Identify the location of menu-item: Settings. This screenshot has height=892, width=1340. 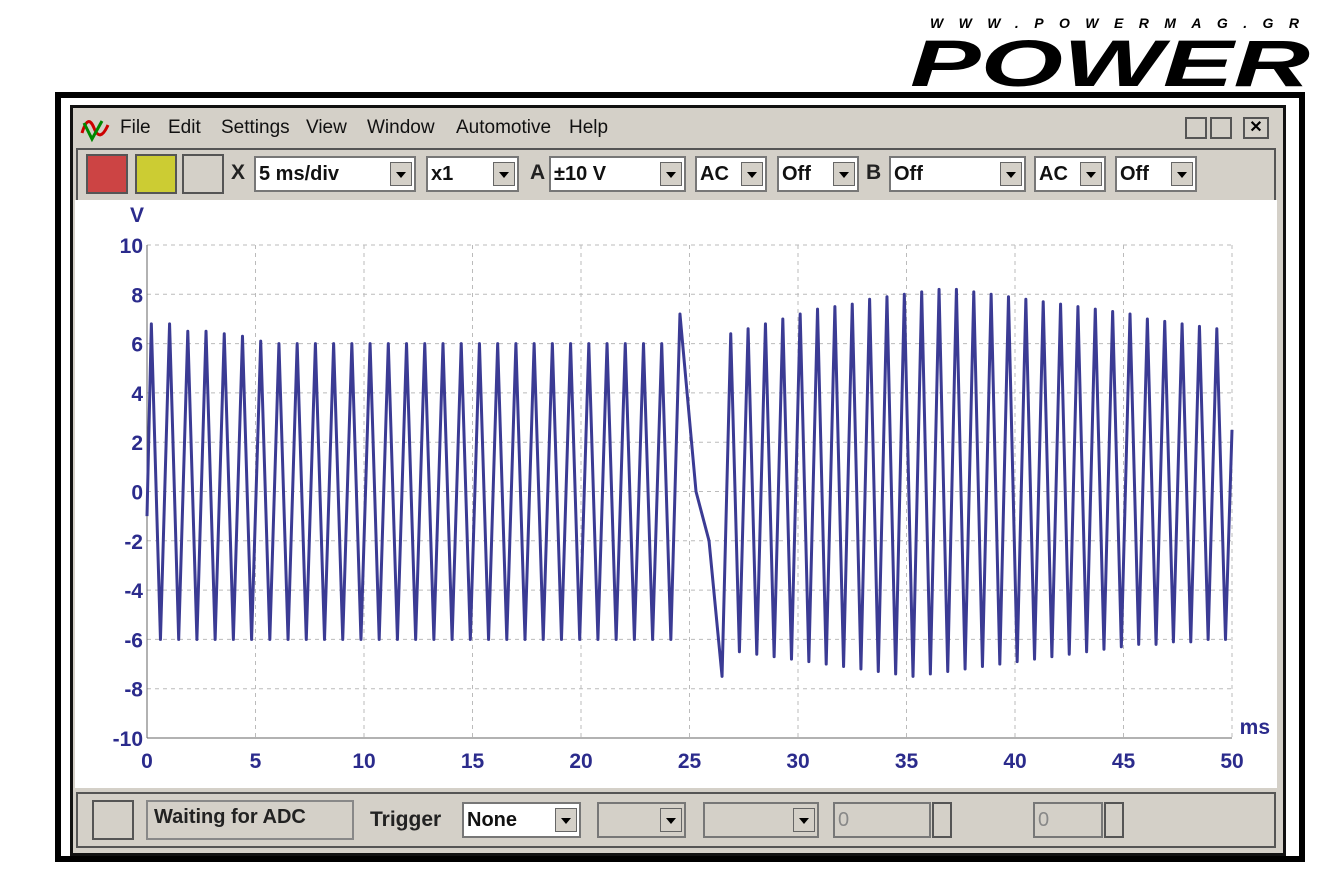
(255, 127).